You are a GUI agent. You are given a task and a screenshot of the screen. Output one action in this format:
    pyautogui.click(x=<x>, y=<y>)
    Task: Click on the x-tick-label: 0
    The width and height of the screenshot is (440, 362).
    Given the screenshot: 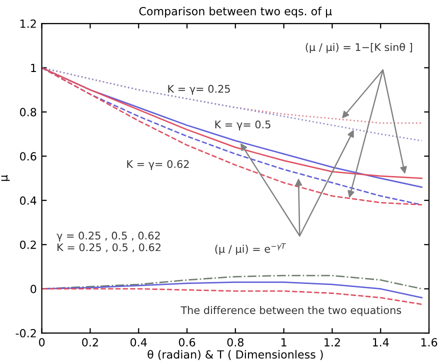 What is the action you would take?
    pyautogui.click(x=42, y=342)
    